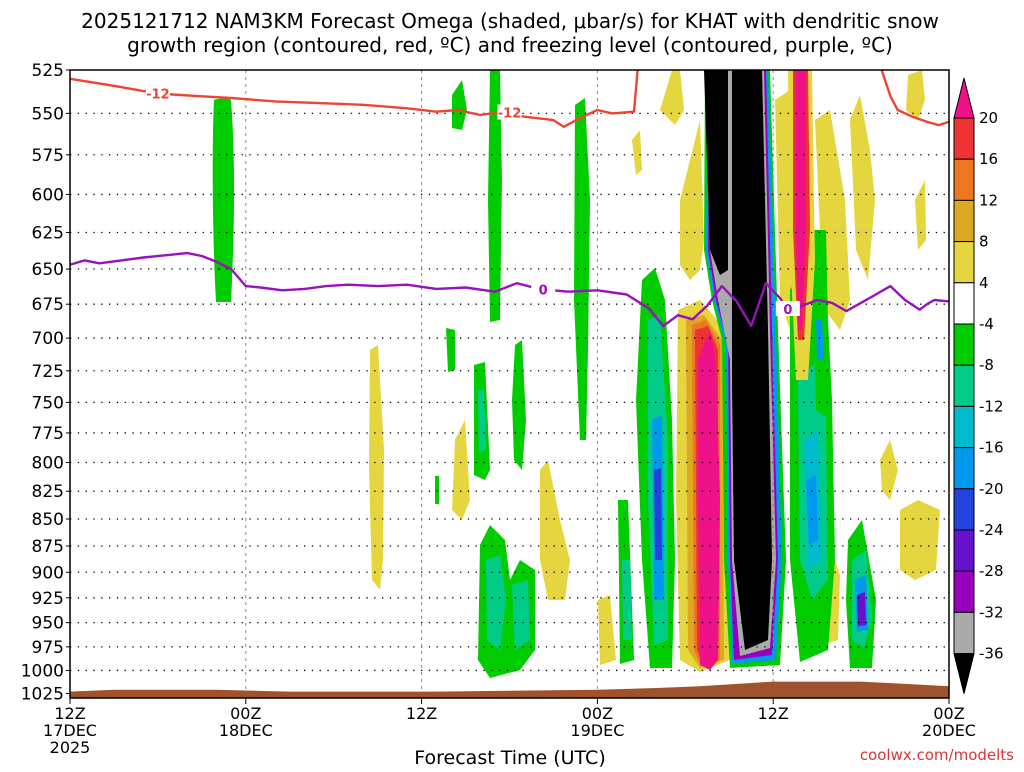 This screenshot has width=1024, height=772. What do you see at coordinates (48, 464) in the screenshot?
I see `y-tick-label: 800` at bounding box center [48, 464].